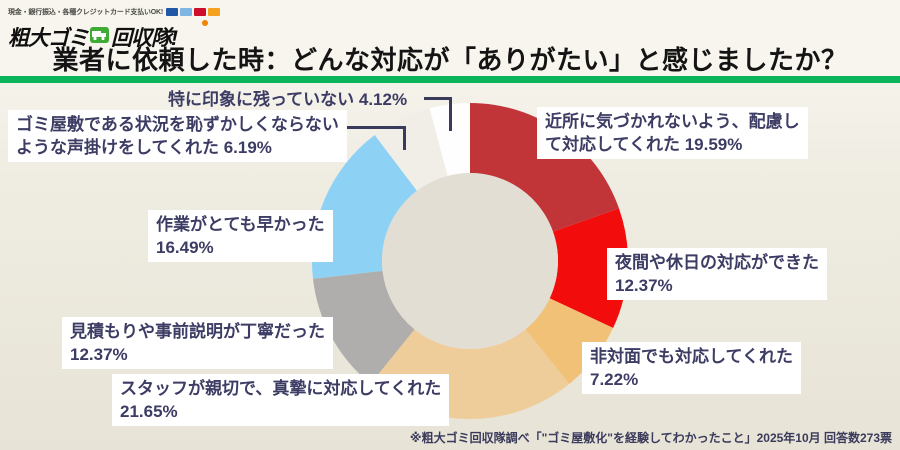 This screenshot has width=900, height=450. What do you see at coordinates (717, 274) in the screenshot?
I see `slice-label-night: 夜間や休日の対応ができた 12.37%` at bounding box center [717, 274].